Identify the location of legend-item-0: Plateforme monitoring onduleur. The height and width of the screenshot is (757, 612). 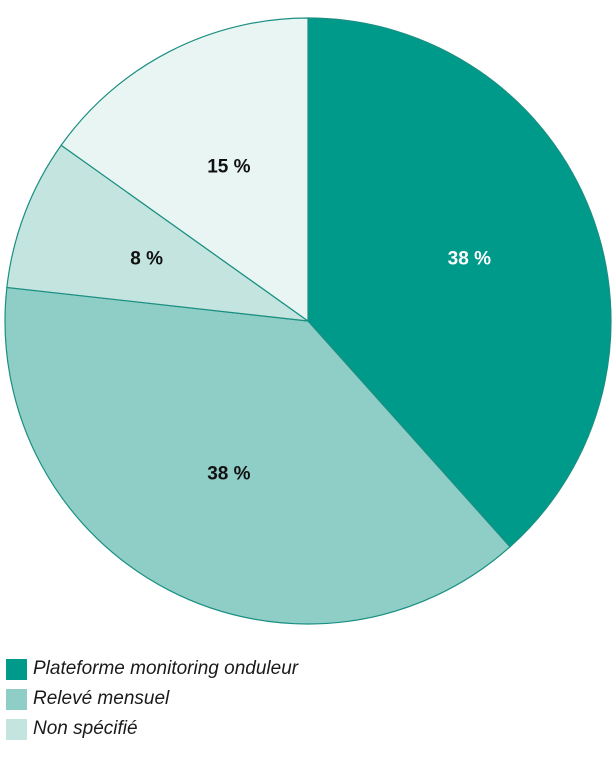
(152, 669).